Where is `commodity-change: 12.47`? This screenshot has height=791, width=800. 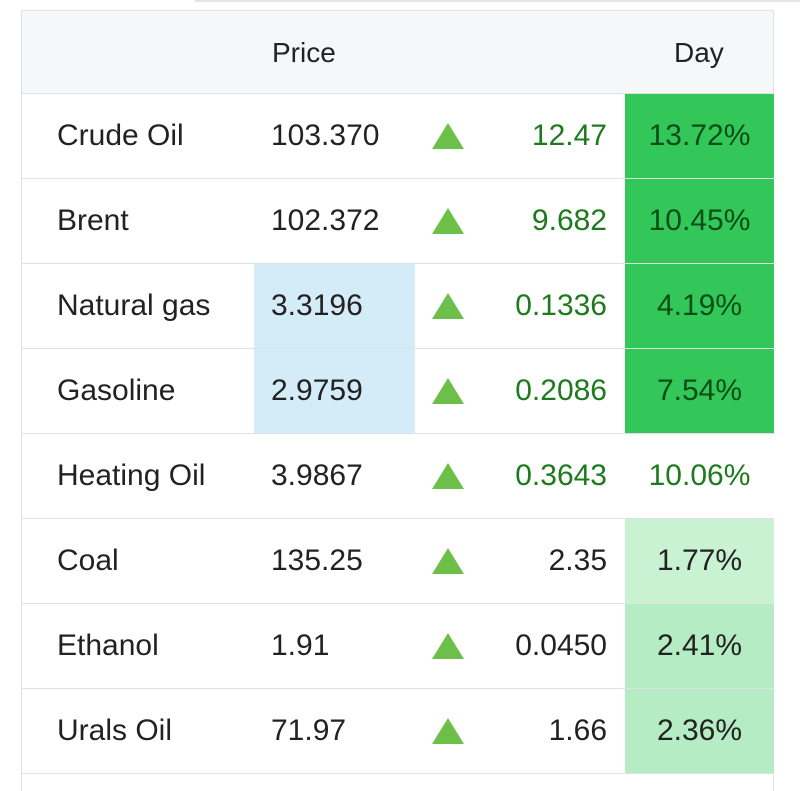 commodity-change: 12.47 is located at coordinates (569, 135).